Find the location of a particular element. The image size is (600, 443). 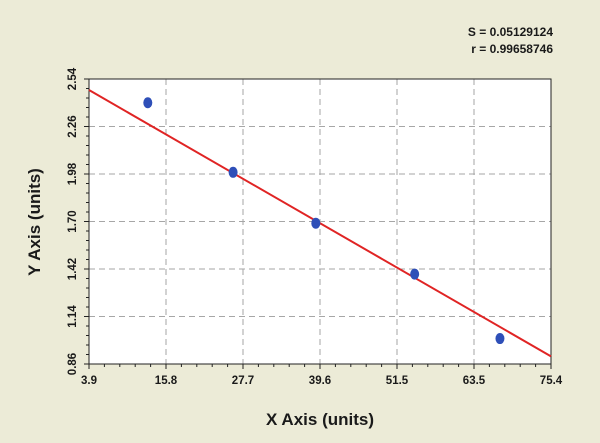

y-tick-label: 1.14 is located at coordinates (73, 316).